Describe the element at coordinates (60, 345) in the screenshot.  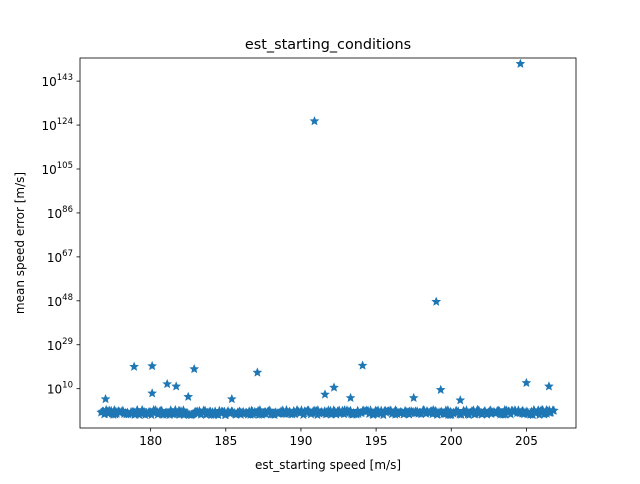
I see `y-tick-label: 1029` at that location.